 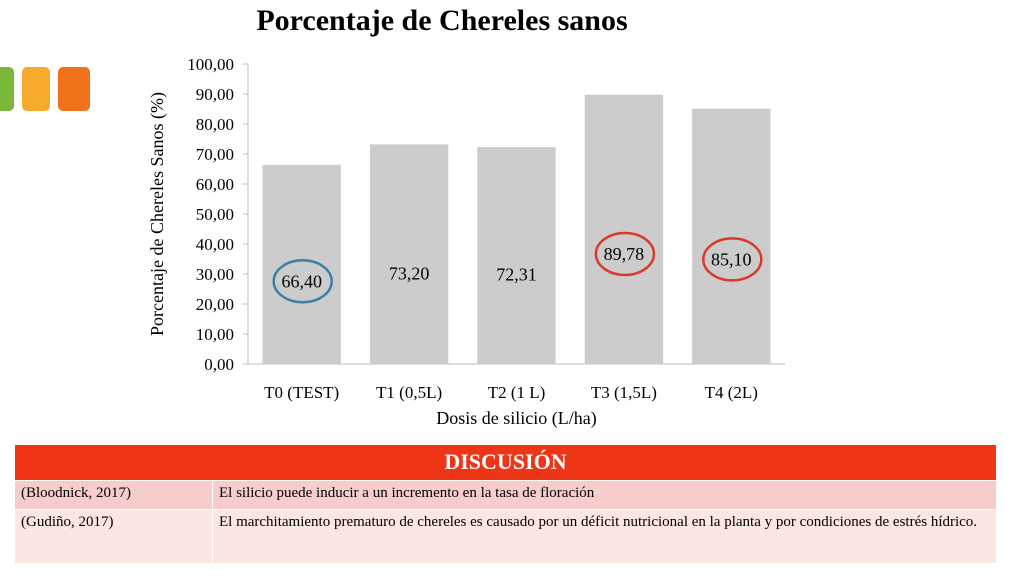 What do you see at coordinates (215, 124) in the screenshot?
I see `y-tick-label: 80,00` at bounding box center [215, 124].